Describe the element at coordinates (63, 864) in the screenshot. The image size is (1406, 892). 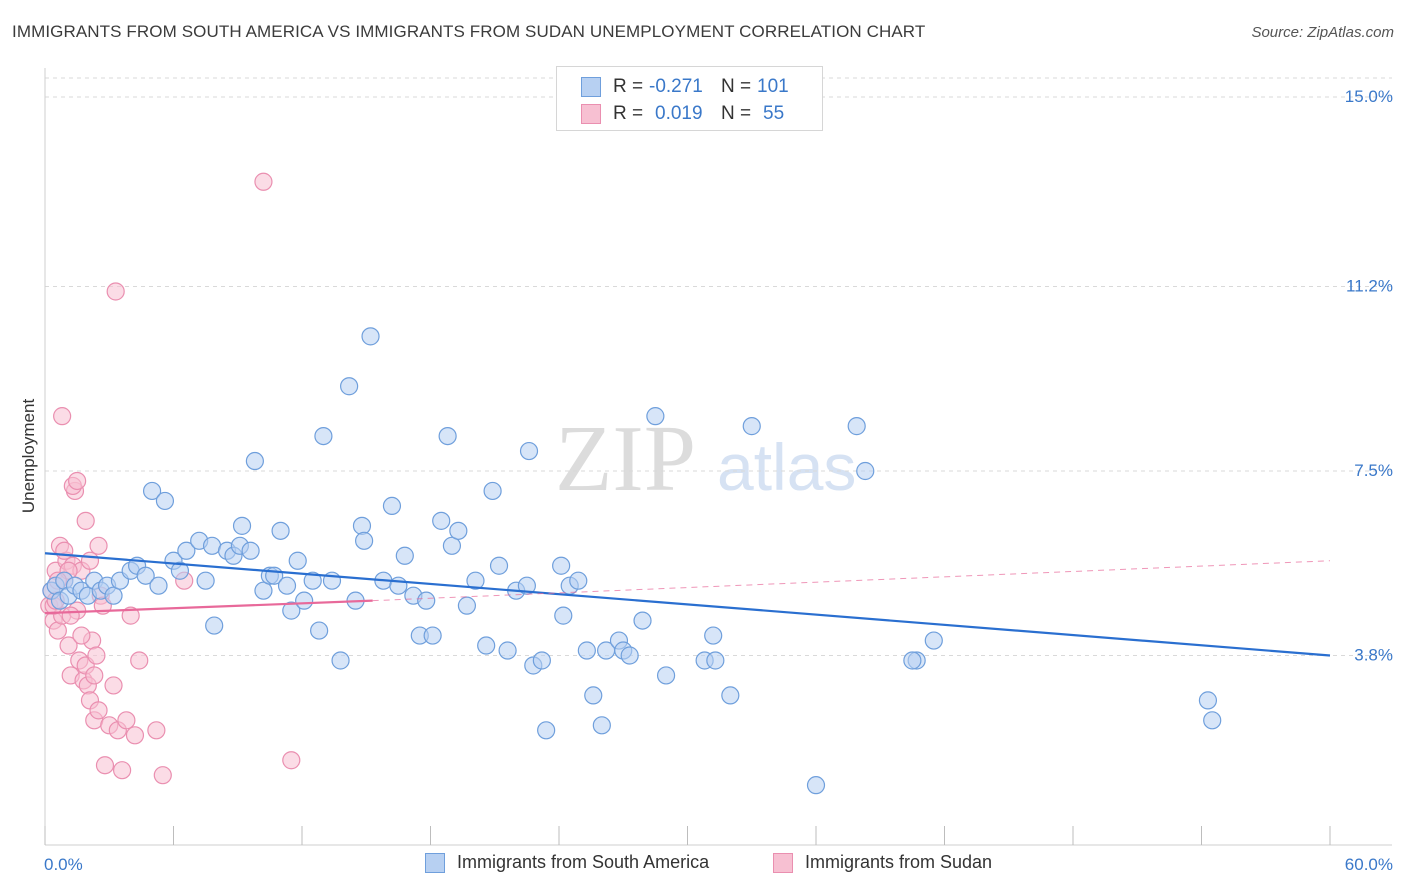
I see `x-tick-label-min: 0.0%` at that location.